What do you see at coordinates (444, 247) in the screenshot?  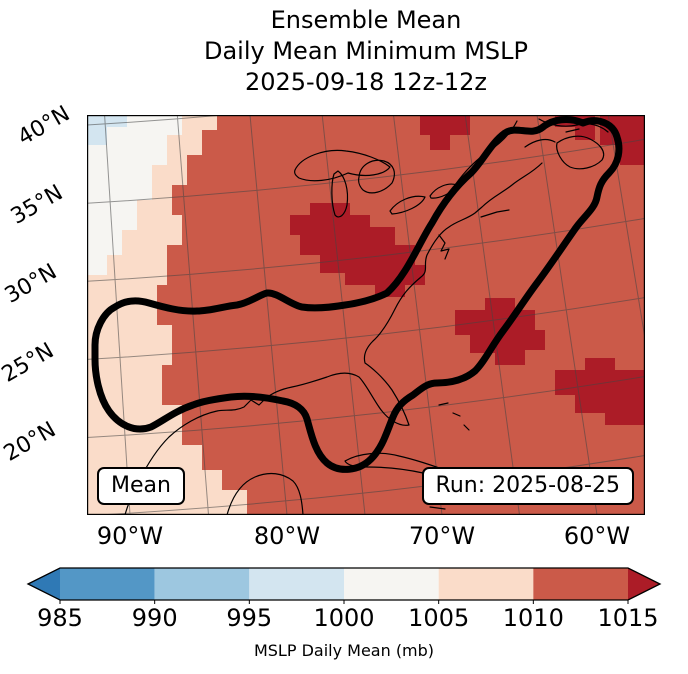 I see `coastline-chesapeake` at bounding box center [444, 247].